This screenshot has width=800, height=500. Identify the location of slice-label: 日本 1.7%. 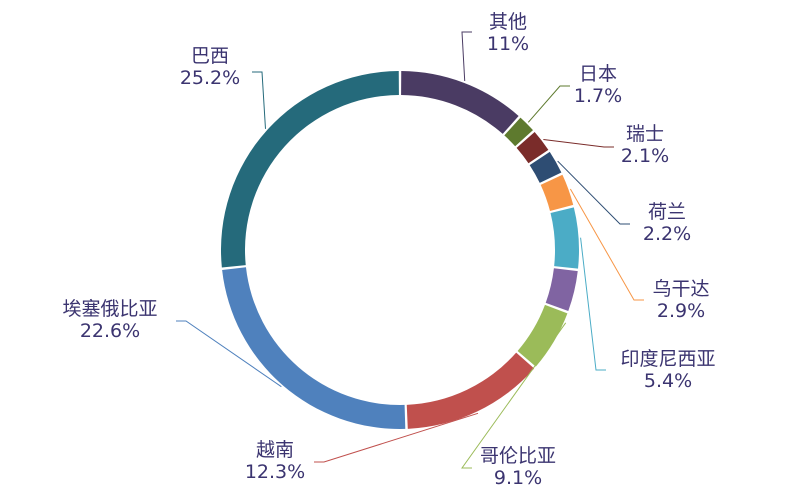
(598, 85).